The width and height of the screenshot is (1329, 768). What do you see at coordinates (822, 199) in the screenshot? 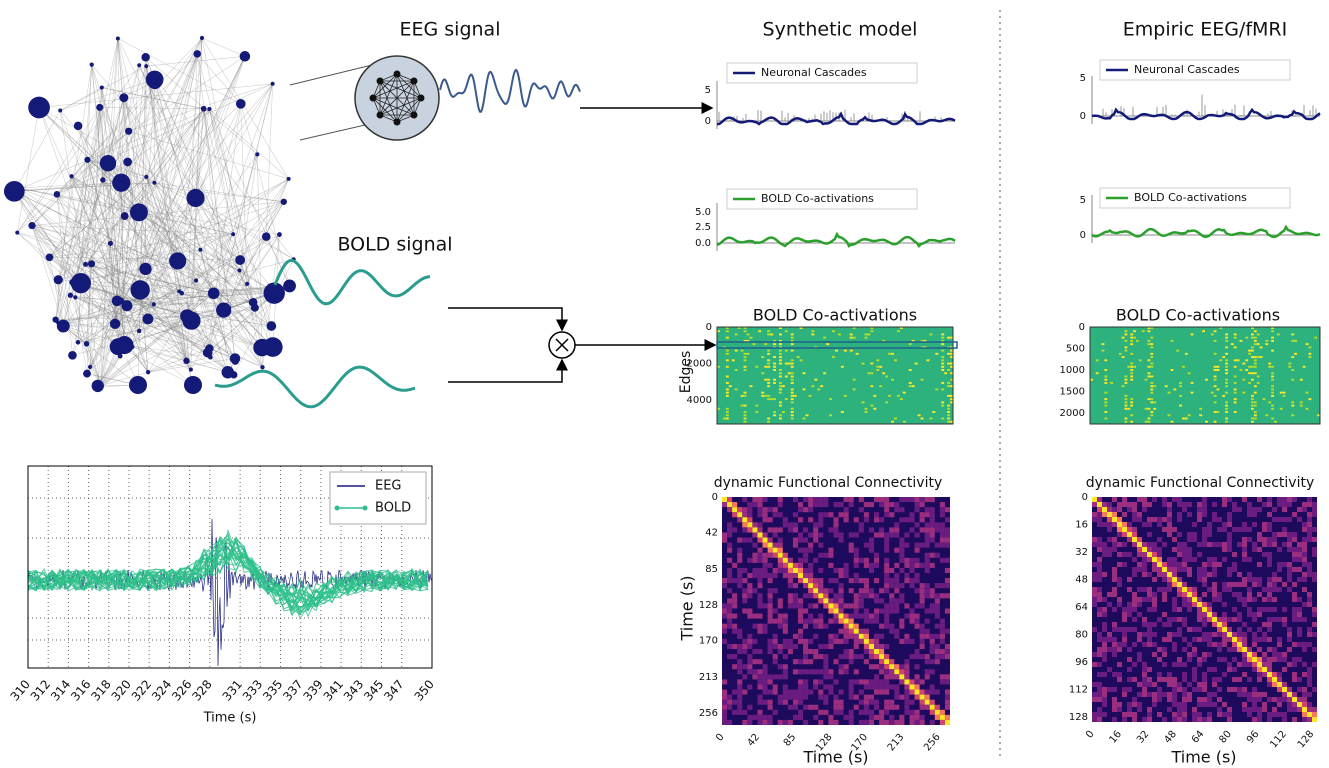
I see `legend-box` at bounding box center [822, 199].